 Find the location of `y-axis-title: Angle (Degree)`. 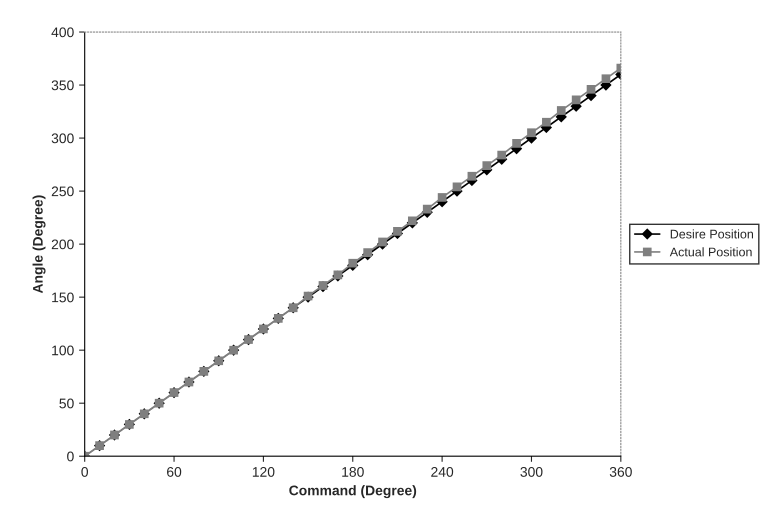

y-axis-title: Angle (Degree) is located at coordinates (39, 244).